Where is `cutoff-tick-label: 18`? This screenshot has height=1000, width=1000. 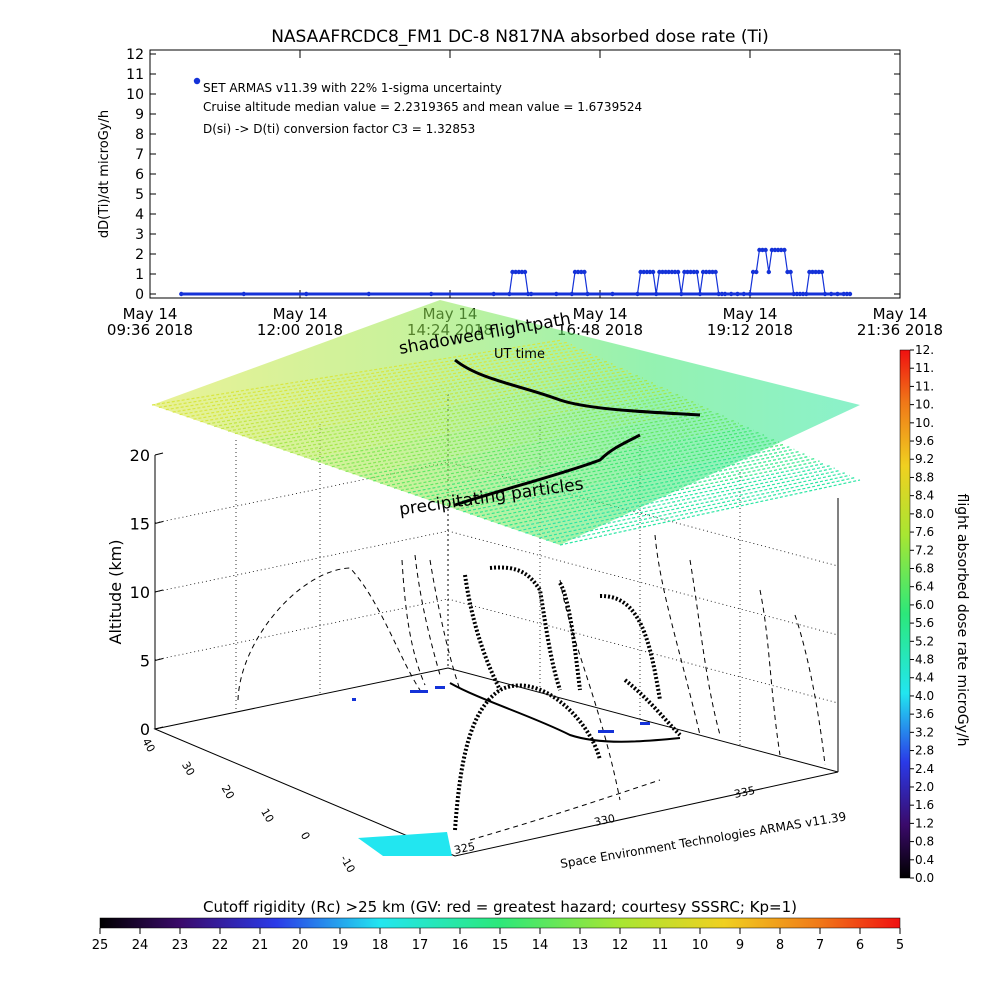 cutoff-tick-label: 18 is located at coordinates (380, 945).